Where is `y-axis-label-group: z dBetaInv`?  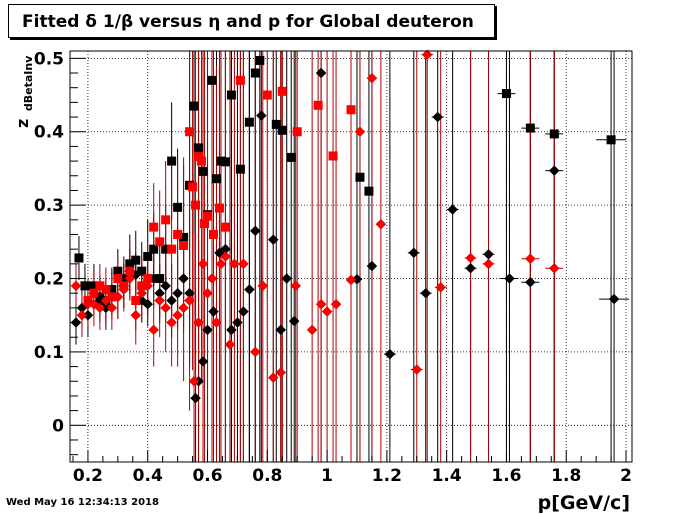 y-axis-label-group: z dBetaInv is located at coordinates (24, 91).